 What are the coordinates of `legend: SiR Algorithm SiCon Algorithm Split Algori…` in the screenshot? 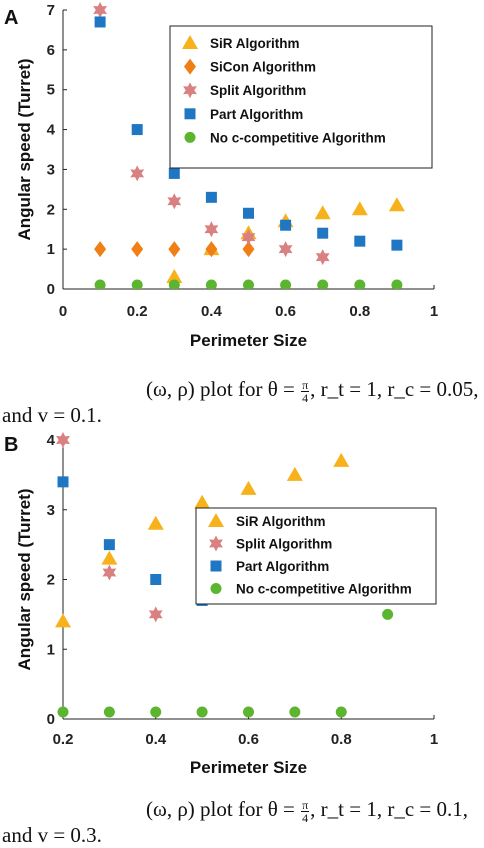 It's located at (301, 97).